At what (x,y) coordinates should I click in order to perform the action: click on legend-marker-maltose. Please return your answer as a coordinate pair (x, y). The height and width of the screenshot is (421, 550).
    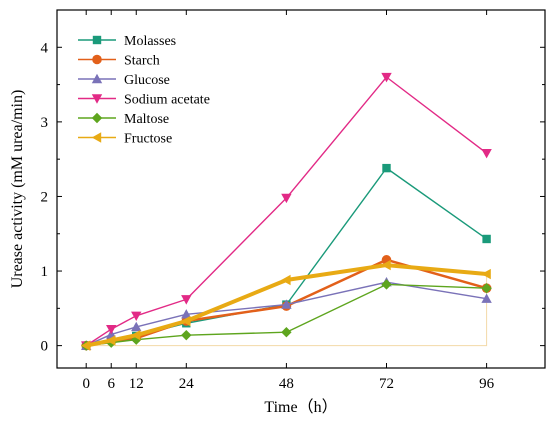
    Looking at the image, I should click on (97, 118).